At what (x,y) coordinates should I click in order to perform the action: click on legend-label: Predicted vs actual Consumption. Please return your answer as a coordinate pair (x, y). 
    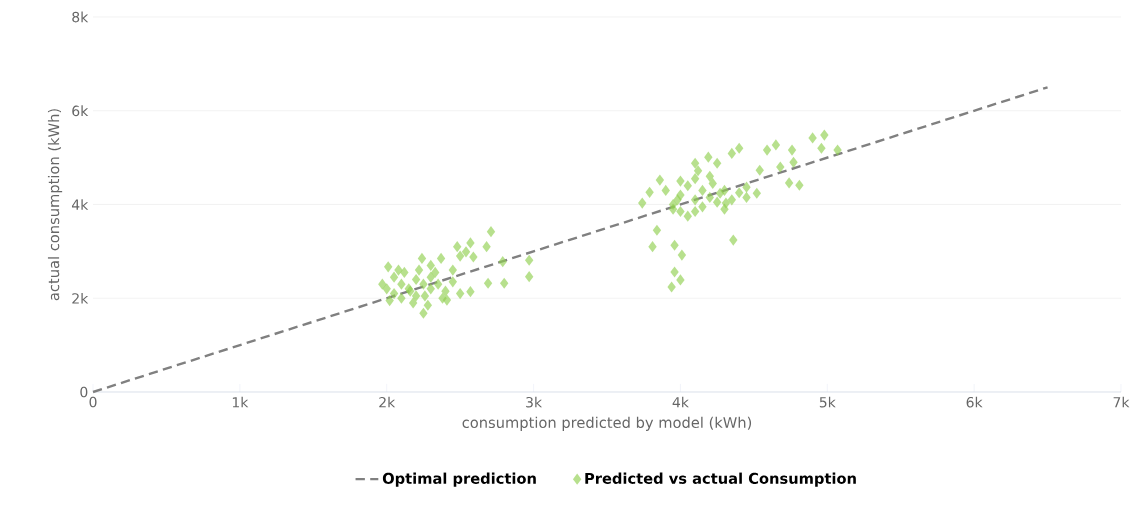
    Looking at the image, I should click on (720, 479).